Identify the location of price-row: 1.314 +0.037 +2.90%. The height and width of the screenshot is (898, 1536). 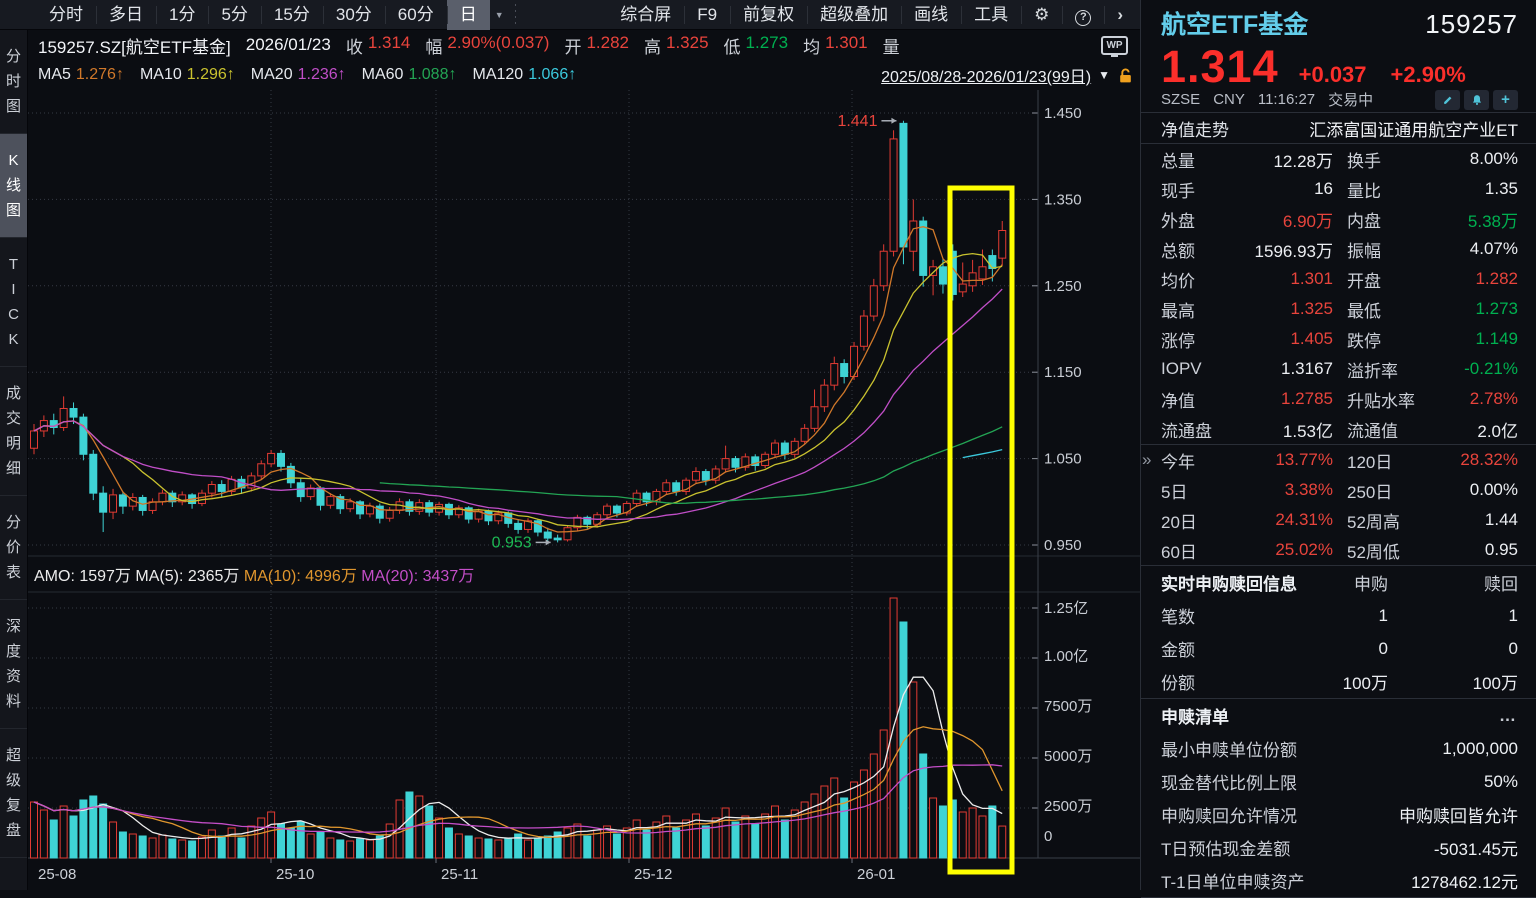
(1339, 66).